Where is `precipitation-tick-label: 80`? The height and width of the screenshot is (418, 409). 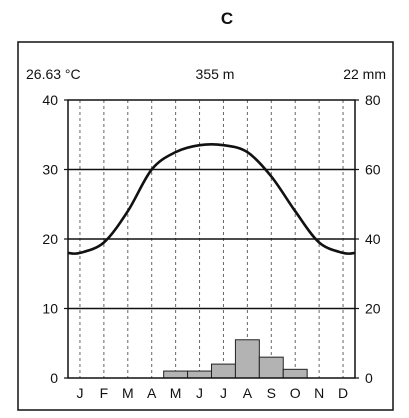 precipitation-tick-label: 80 is located at coordinates (373, 100).